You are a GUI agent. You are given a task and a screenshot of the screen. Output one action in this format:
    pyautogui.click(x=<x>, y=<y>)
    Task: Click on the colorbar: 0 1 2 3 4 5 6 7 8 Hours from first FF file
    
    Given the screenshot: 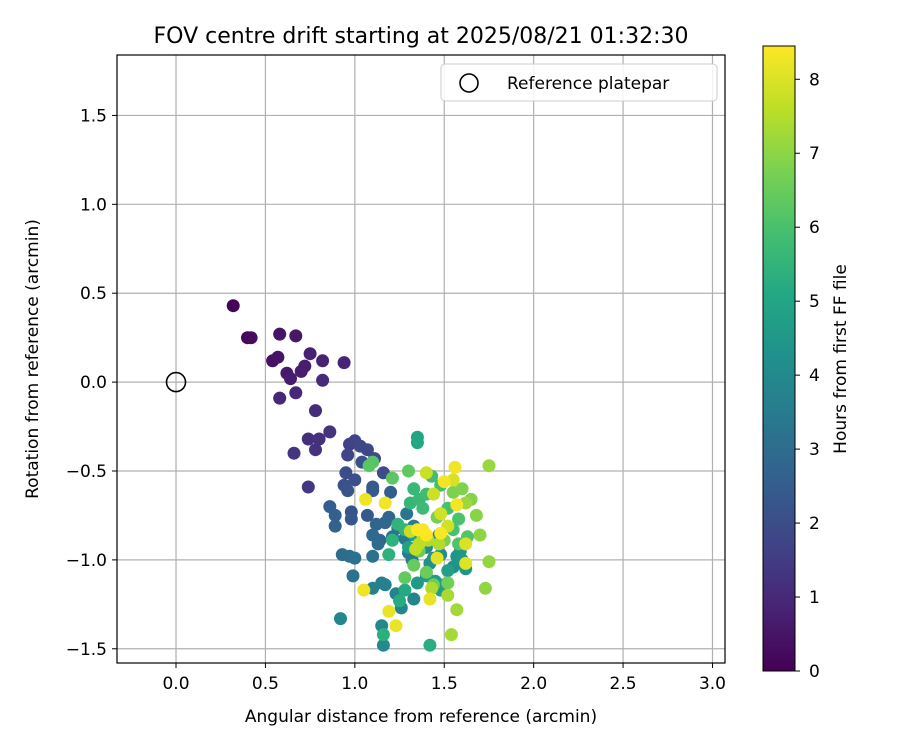 What is the action you would take?
    pyautogui.click(x=806, y=363)
    